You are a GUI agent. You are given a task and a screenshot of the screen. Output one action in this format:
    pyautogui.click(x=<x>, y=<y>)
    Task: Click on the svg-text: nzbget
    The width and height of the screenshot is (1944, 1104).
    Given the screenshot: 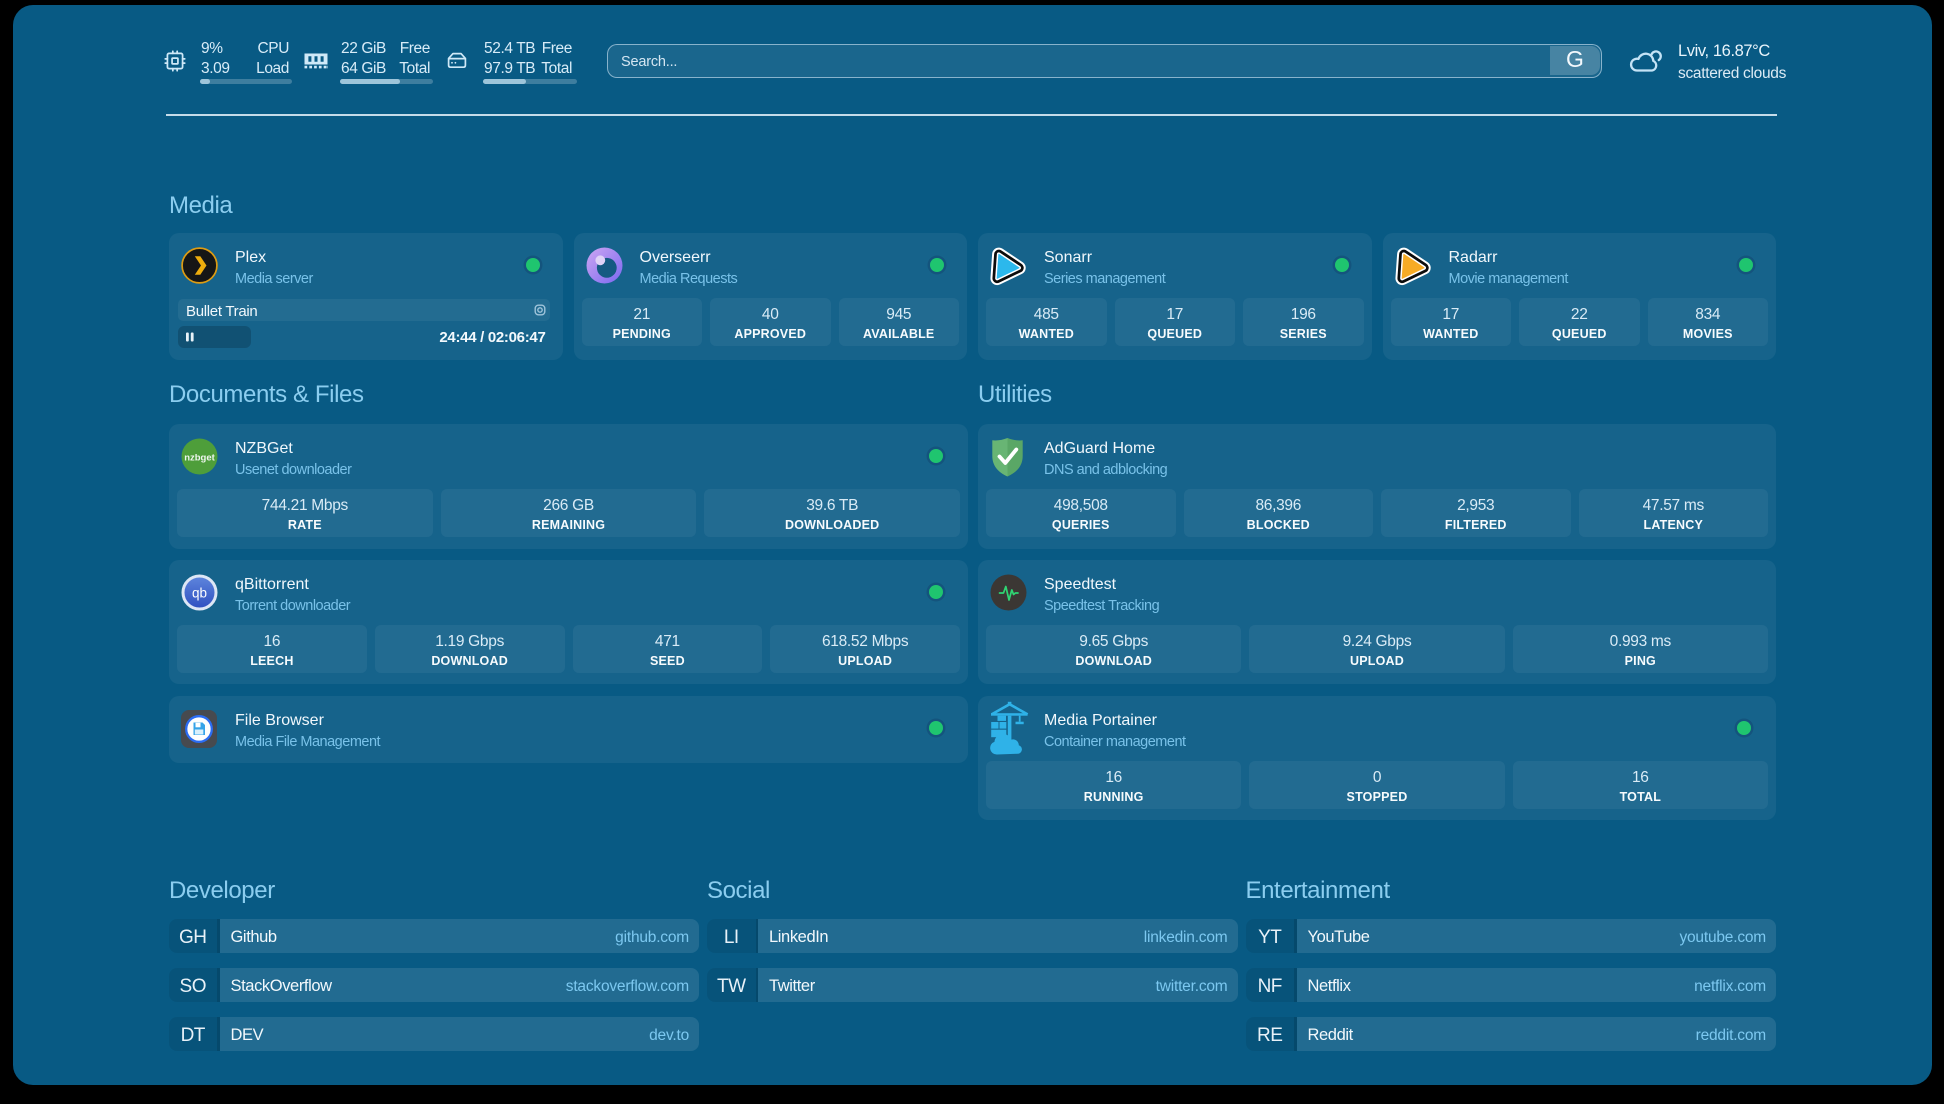 What is the action you would take?
    pyautogui.click(x=199, y=458)
    